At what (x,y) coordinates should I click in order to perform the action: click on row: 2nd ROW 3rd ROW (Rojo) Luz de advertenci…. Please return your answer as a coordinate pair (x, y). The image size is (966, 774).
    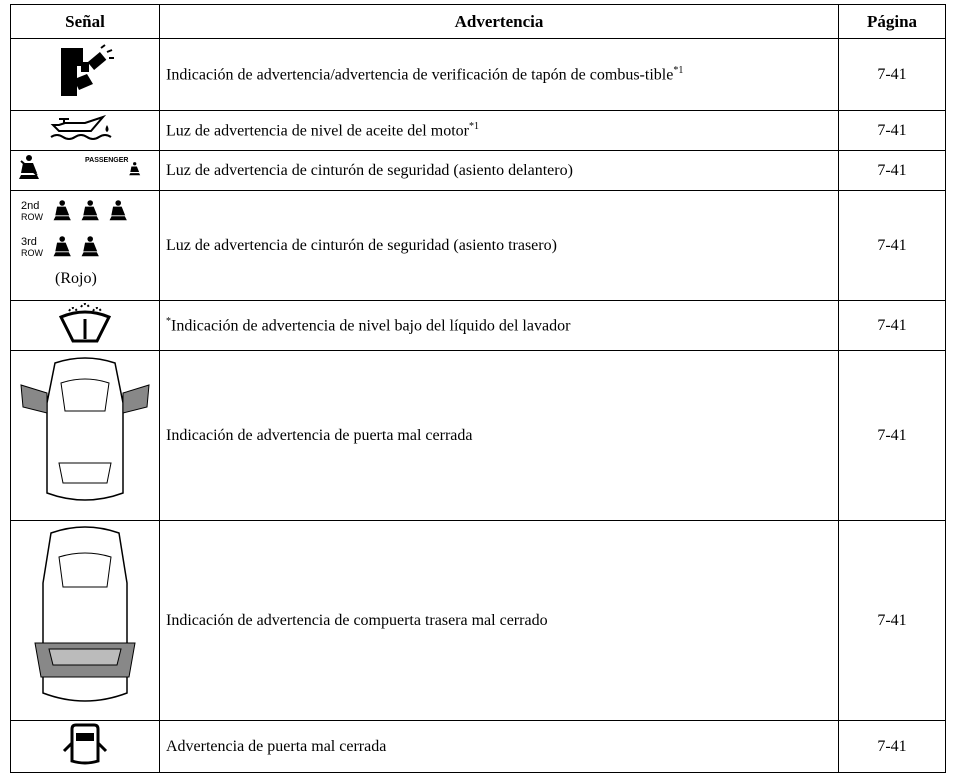
    Looking at the image, I should click on (478, 245).